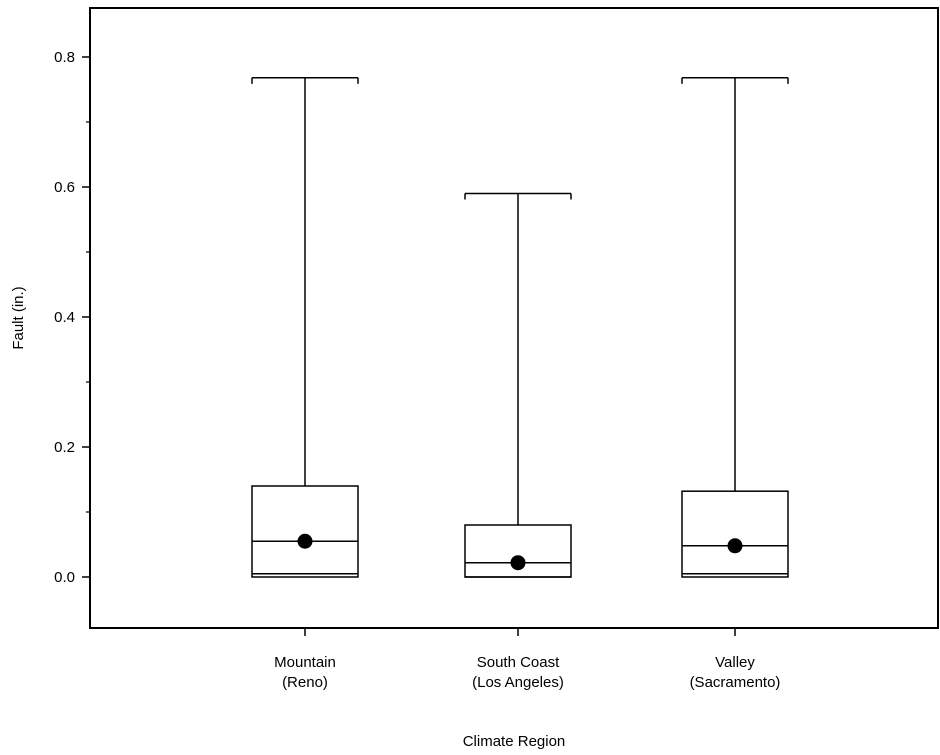 Image resolution: width=940 pixels, height=755 pixels. Describe the element at coordinates (518, 682) in the screenshot. I see `x-tick-label-line2: (Los Angeles)` at that location.